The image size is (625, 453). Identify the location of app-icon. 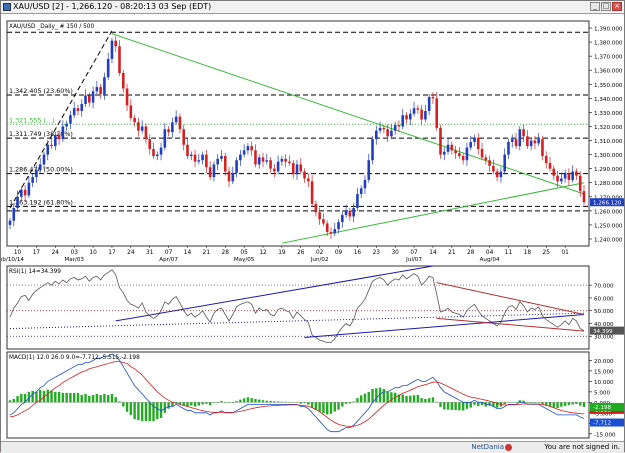
(7, 7).